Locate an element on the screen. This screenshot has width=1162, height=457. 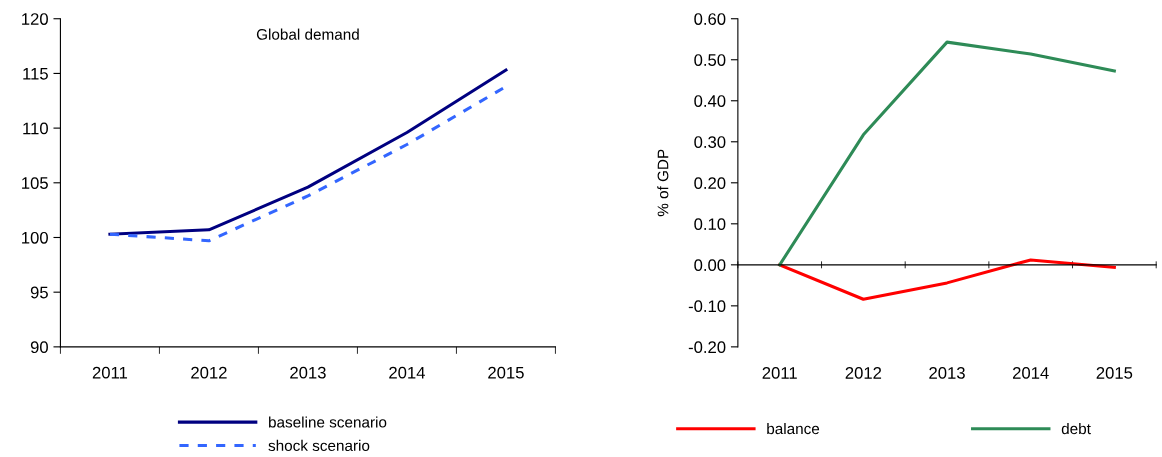
text: Global demand is located at coordinates (307, 34).